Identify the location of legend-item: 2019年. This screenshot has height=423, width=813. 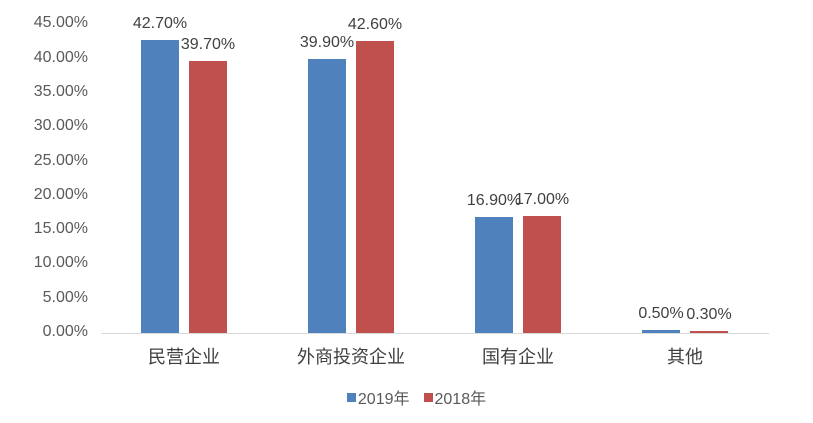
(378, 397).